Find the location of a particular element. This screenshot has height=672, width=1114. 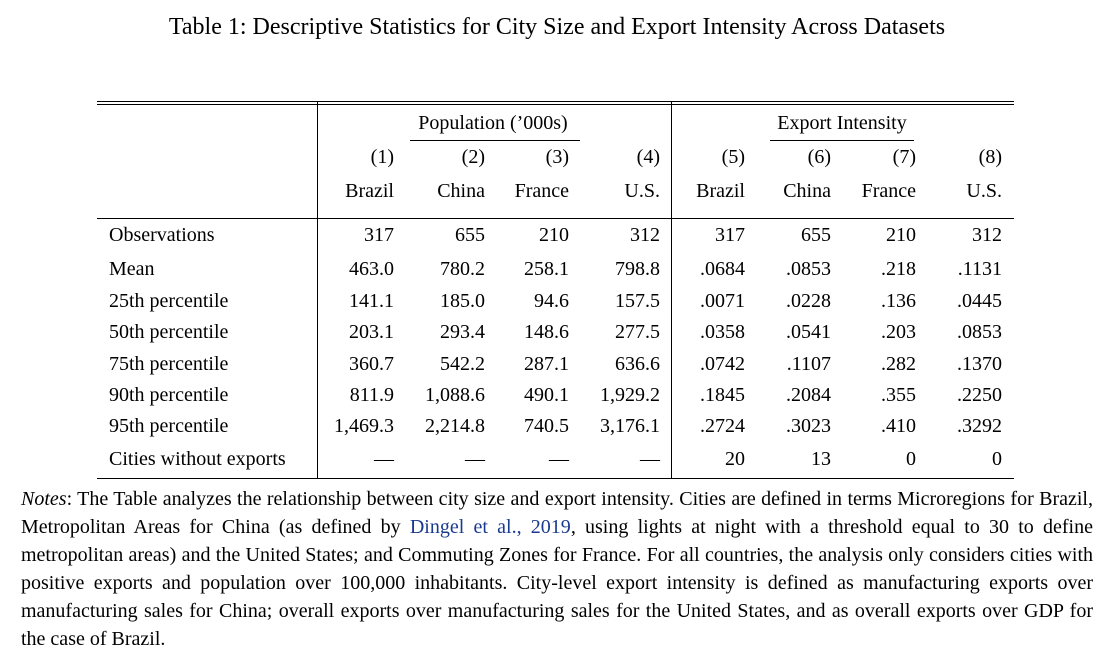

table-cell: 1,929.2 is located at coordinates (630, 395).